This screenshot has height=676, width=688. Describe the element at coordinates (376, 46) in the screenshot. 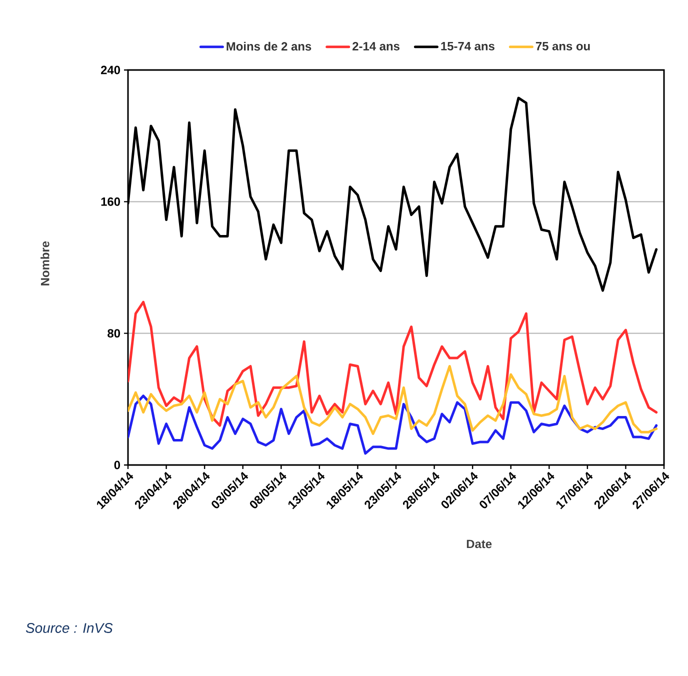

I see `legend-label: 2-14 ans` at that location.